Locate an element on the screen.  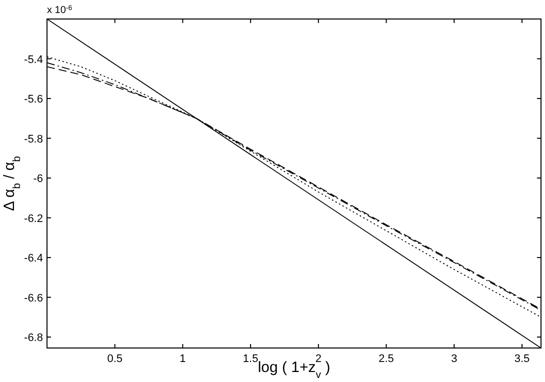
x-tick-label: 1.5 is located at coordinates (250, 359).